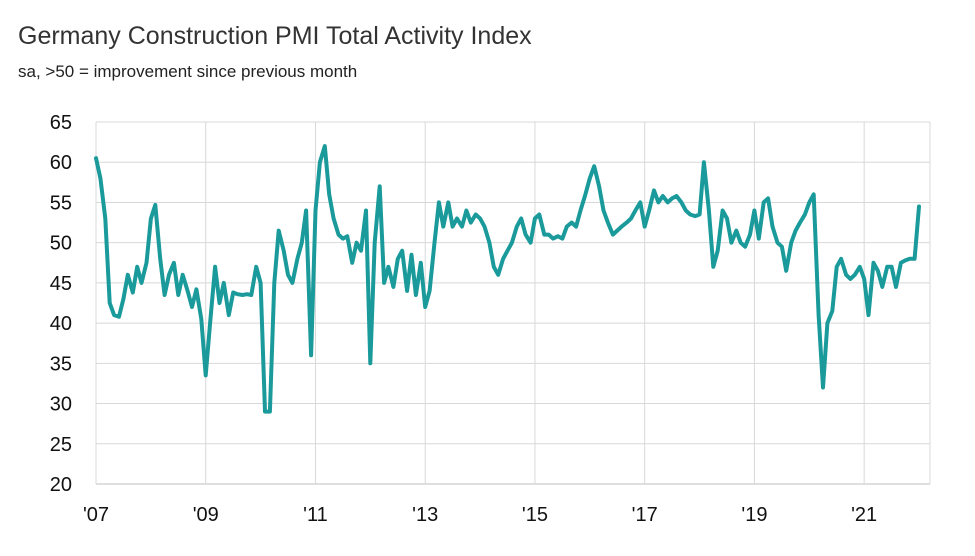  I want to click on x-tick-label: '07, so click(96, 515).